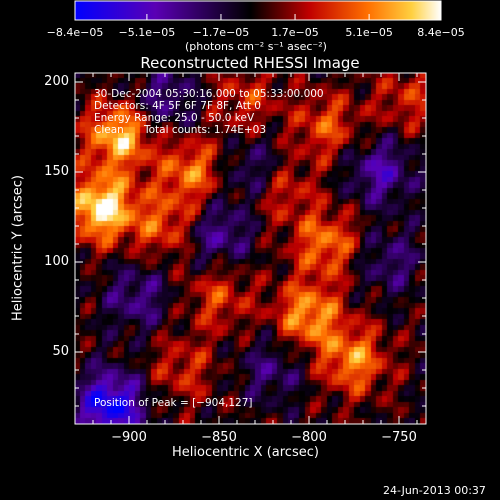 The height and width of the screenshot is (500, 500). I want to click on colorbar-ticks, so click(258, 17).